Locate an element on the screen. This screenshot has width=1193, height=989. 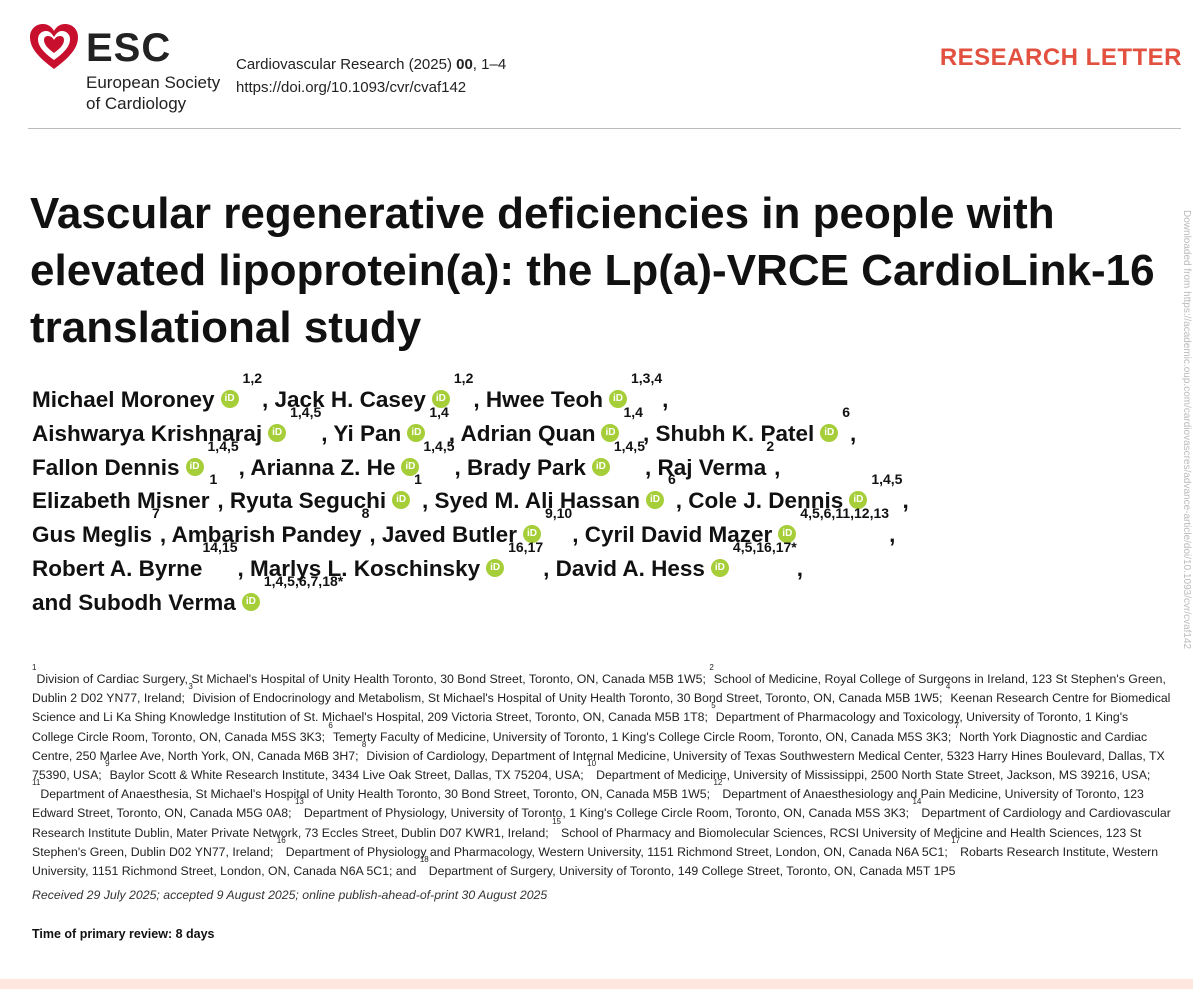
author-name: Ambarish Pandey is located at coordinates (266, 535).